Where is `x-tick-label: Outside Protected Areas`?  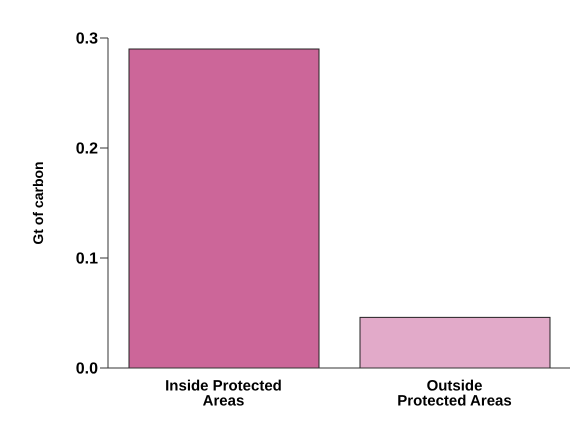 x-tick-label: Outside Protected Areas is located at coordinates (454, 394).